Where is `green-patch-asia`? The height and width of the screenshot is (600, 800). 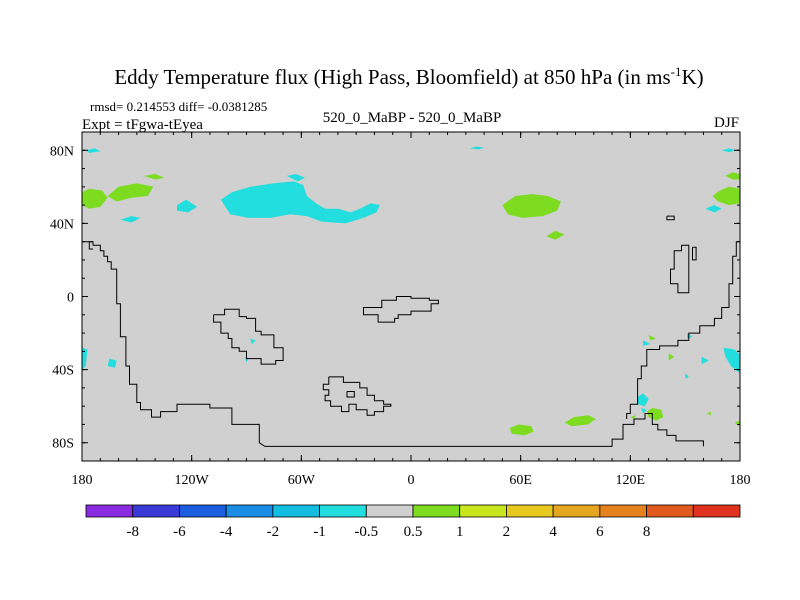 green-patch-asia is located at coordinates (531, 206).